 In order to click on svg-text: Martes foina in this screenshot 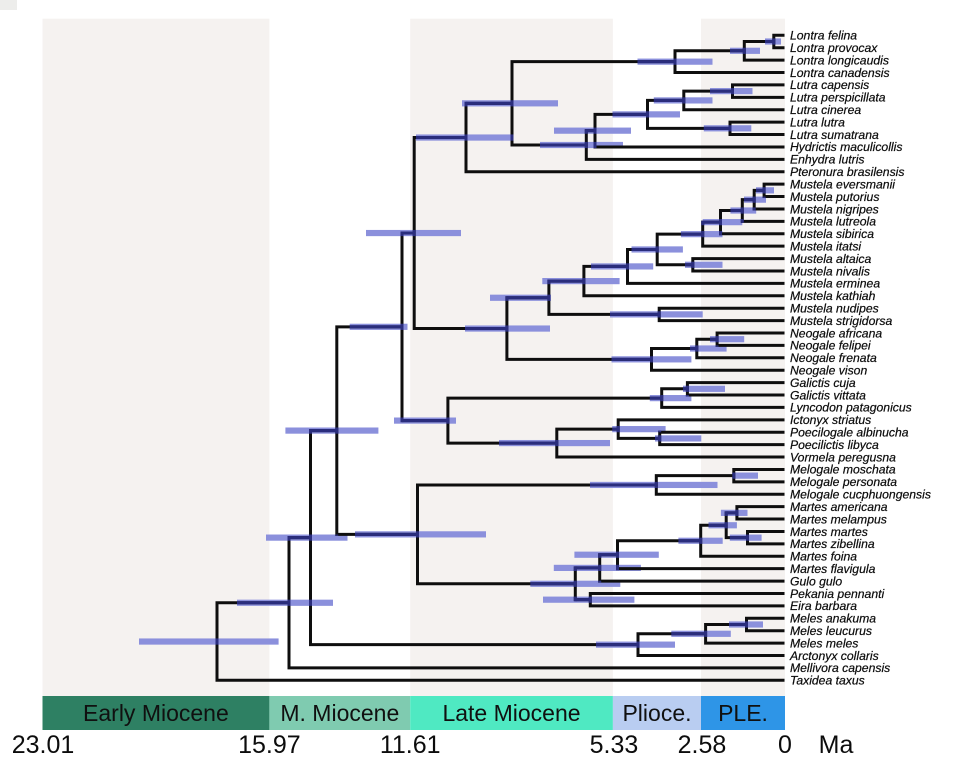, I will do `click(823, 557)`.